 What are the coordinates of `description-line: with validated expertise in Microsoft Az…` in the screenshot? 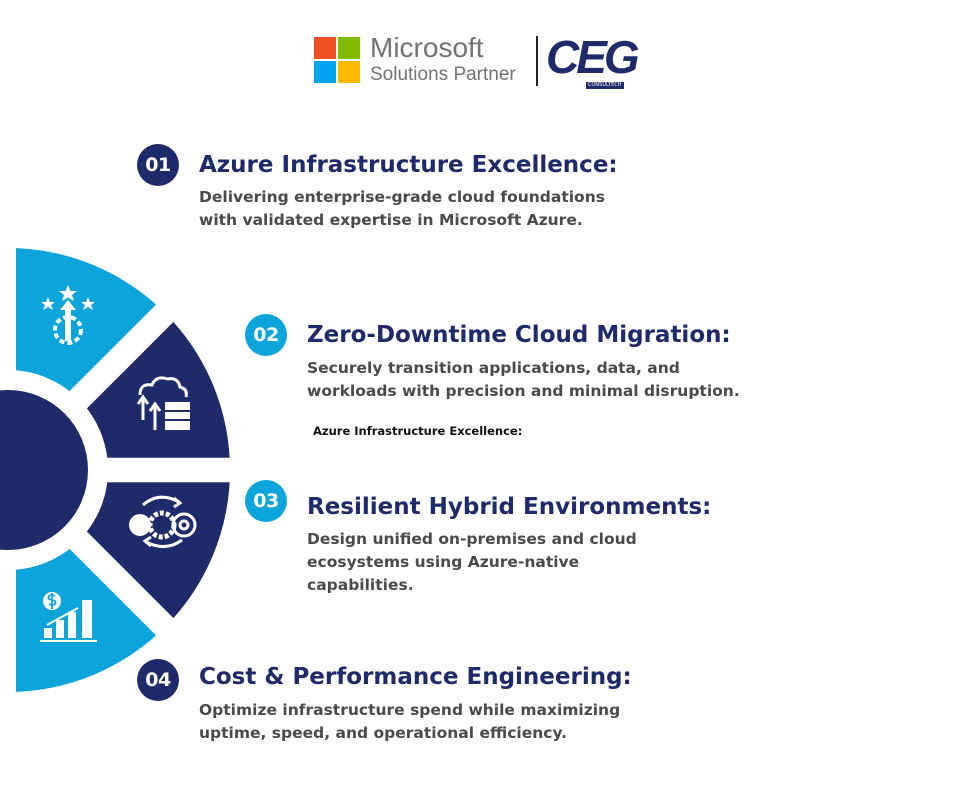 It's located at (391, 220).